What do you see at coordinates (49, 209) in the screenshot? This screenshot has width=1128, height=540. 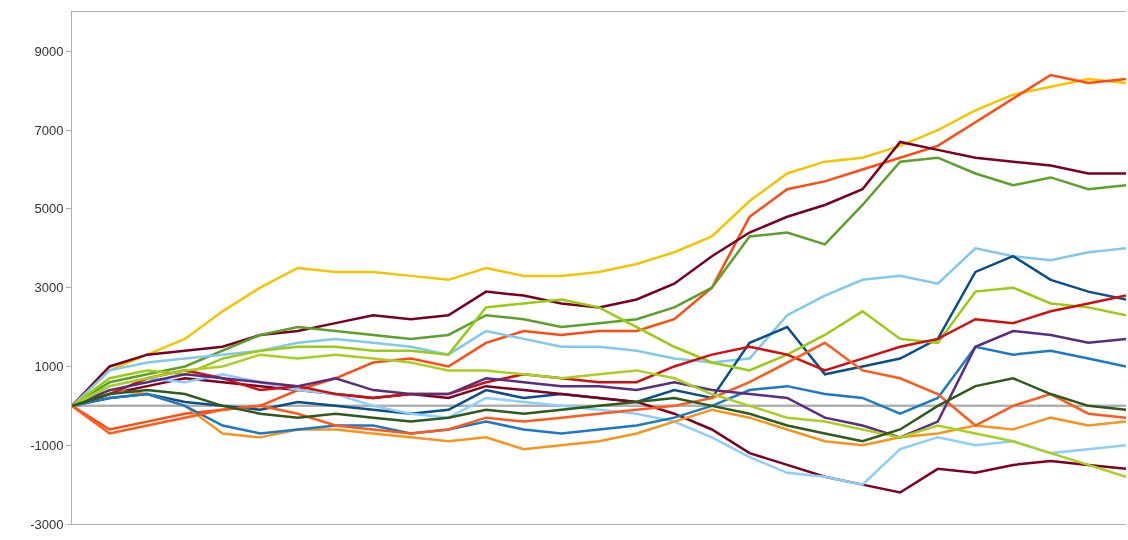 I see `y-tick-label: 5000` at bounding box center [49, 209].